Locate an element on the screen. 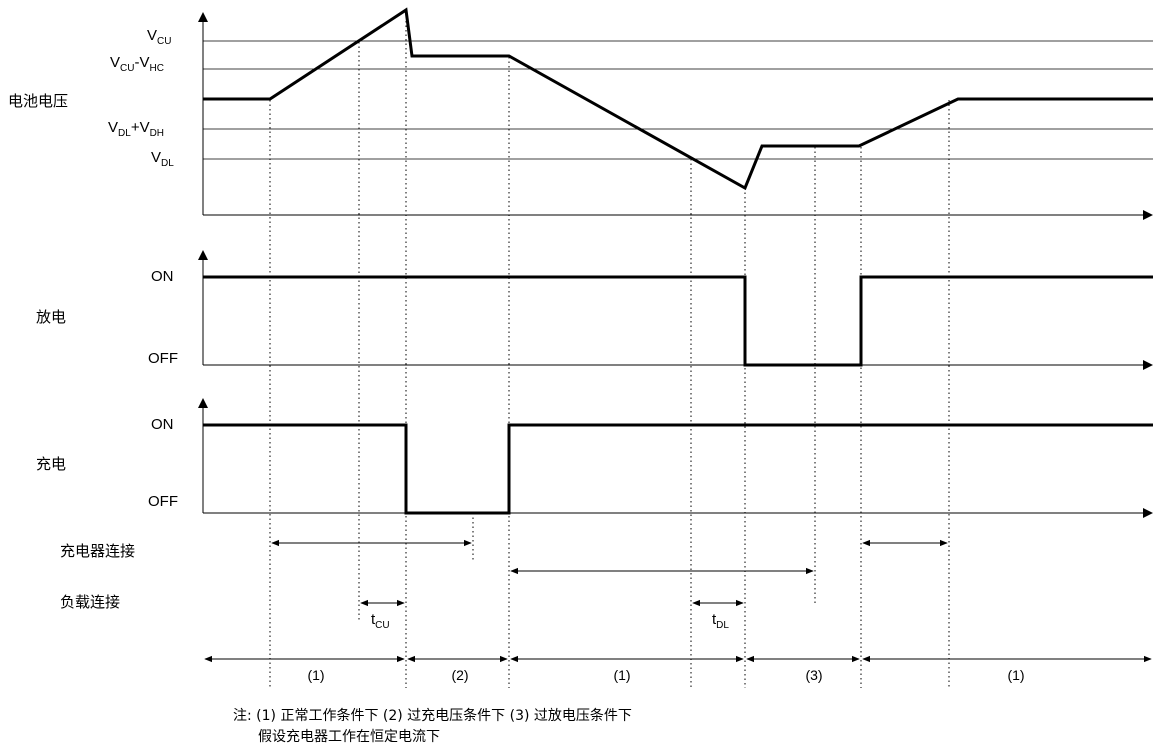  battery-y-axis-arrow is located at coordinates (203, 17).